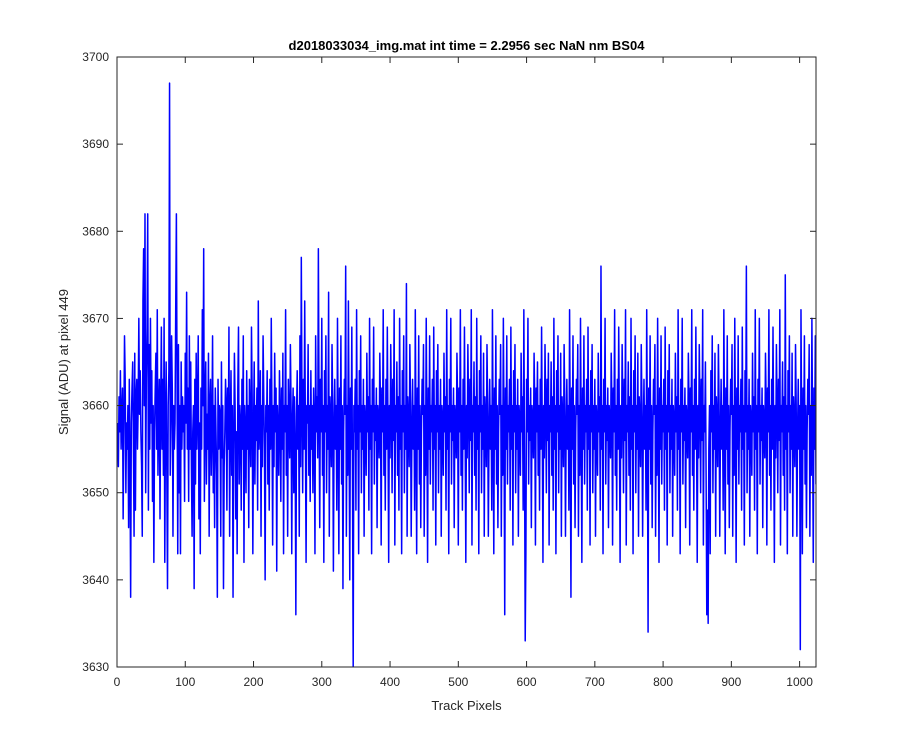 The image size is (900, 750). I want to click on y-axis-label: Signal (ADU) at pixel 449, so click(63, 362).